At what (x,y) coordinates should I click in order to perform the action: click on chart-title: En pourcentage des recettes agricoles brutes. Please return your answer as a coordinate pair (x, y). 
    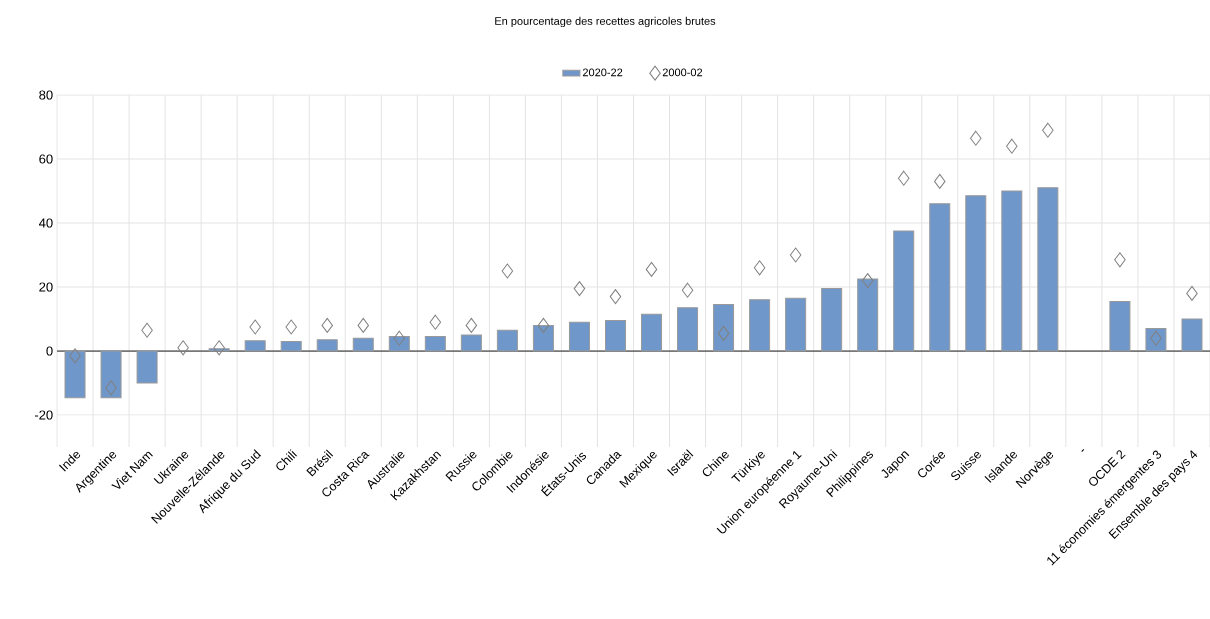
    Looking at the image, I should click on (605, 22).